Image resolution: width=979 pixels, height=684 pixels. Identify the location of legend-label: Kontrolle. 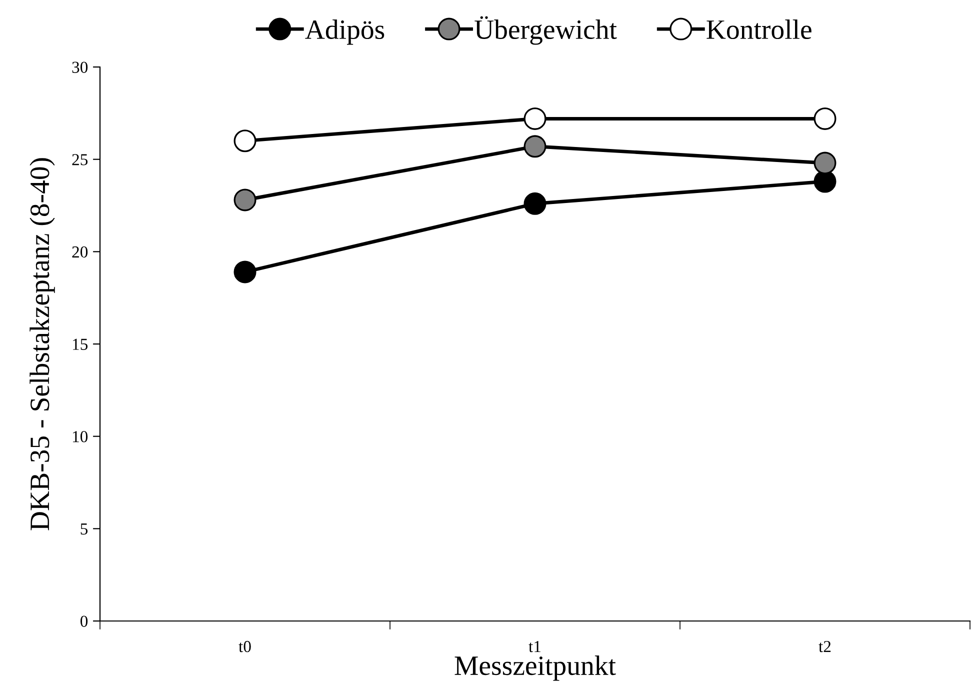
(759, 30).